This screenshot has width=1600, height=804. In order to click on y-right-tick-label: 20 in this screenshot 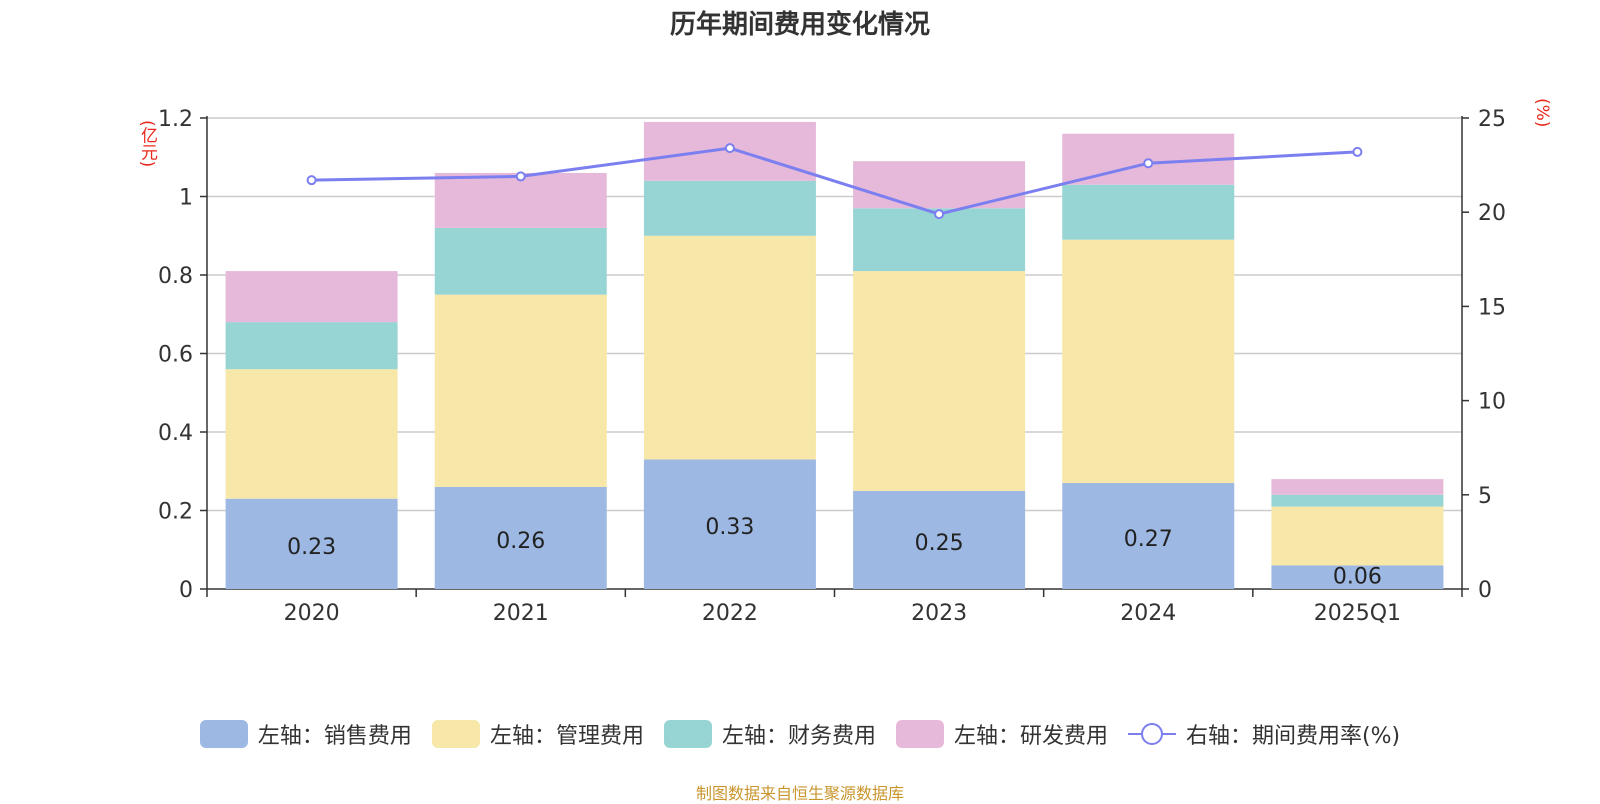, I will do `click(1492, 213)`.